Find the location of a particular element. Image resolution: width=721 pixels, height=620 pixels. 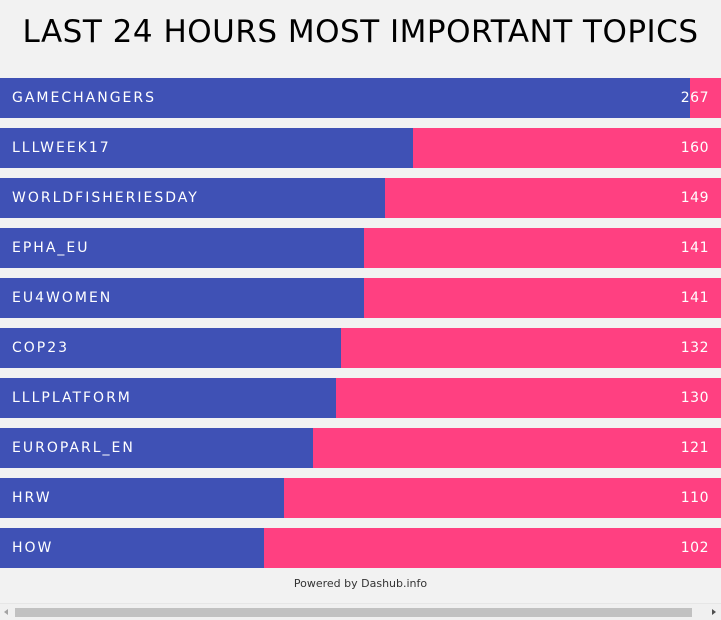

bar-label: GAMECHANGERS is located at coordinates (84, 98).